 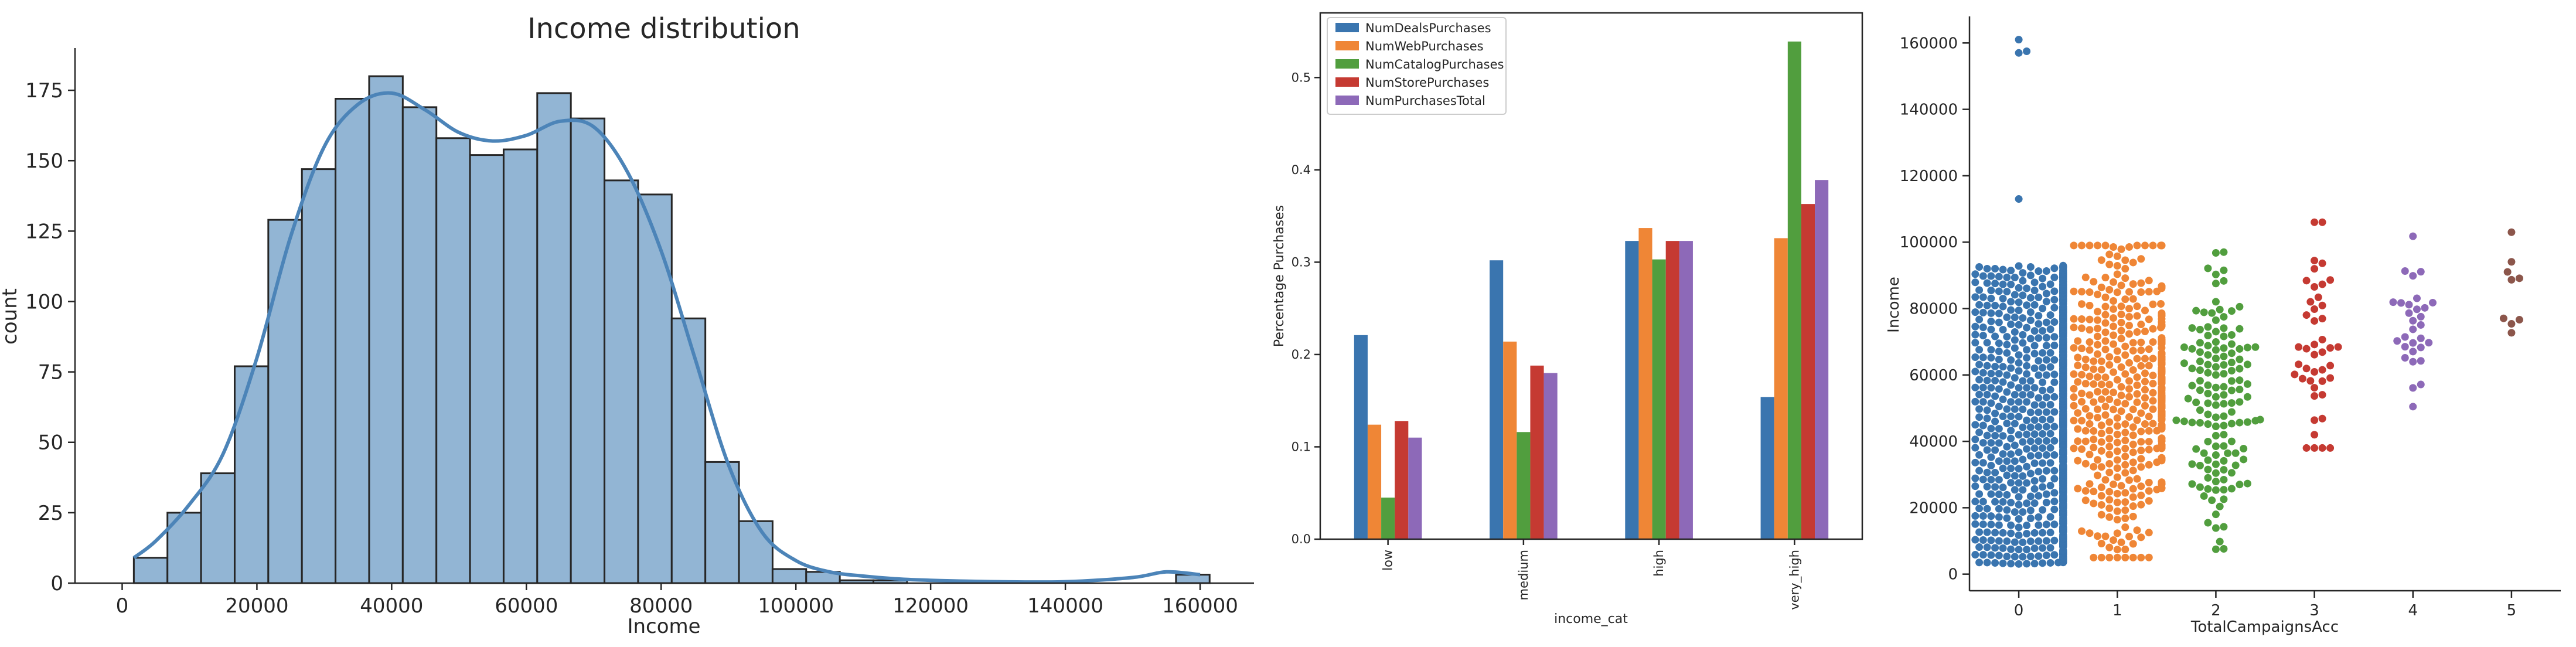 What do you see at coordinates (1591, 574) in the screenshot?
I see `grouped-bar-x-ticks: low medium high very_high` at bounding box center [1591, 574].